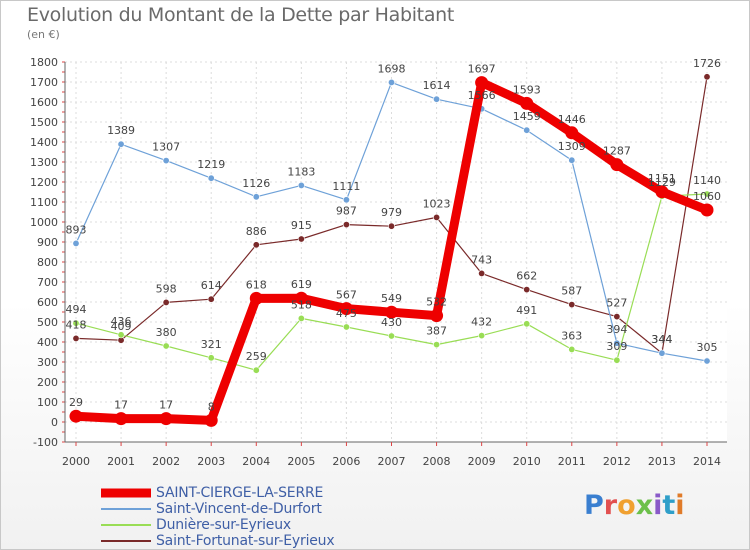 The height and width of the screenshot is (550, 750). I want to click on y-tick-label: 1400, so click(44, 142).